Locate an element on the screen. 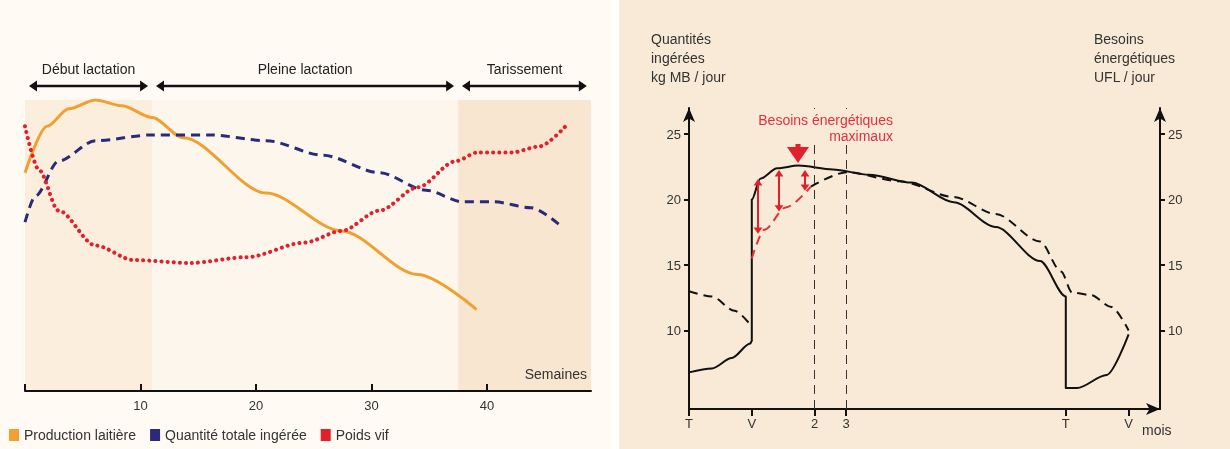  x-axis-title: mois is located at coordinates (1157, 430).